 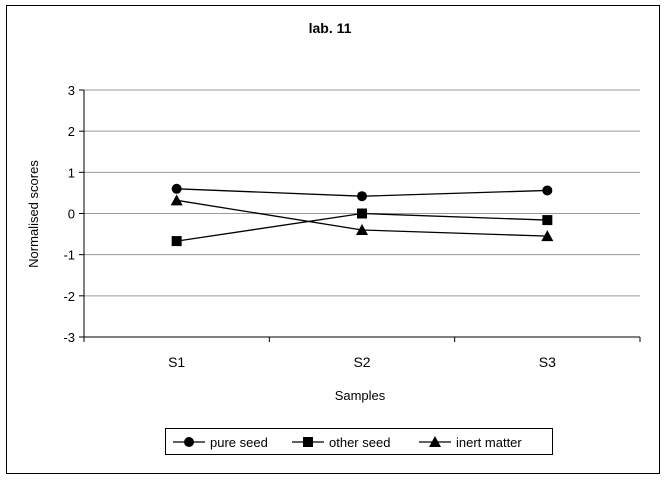 I want to click on legend-label: pure seed, so click(x=239, y=442).